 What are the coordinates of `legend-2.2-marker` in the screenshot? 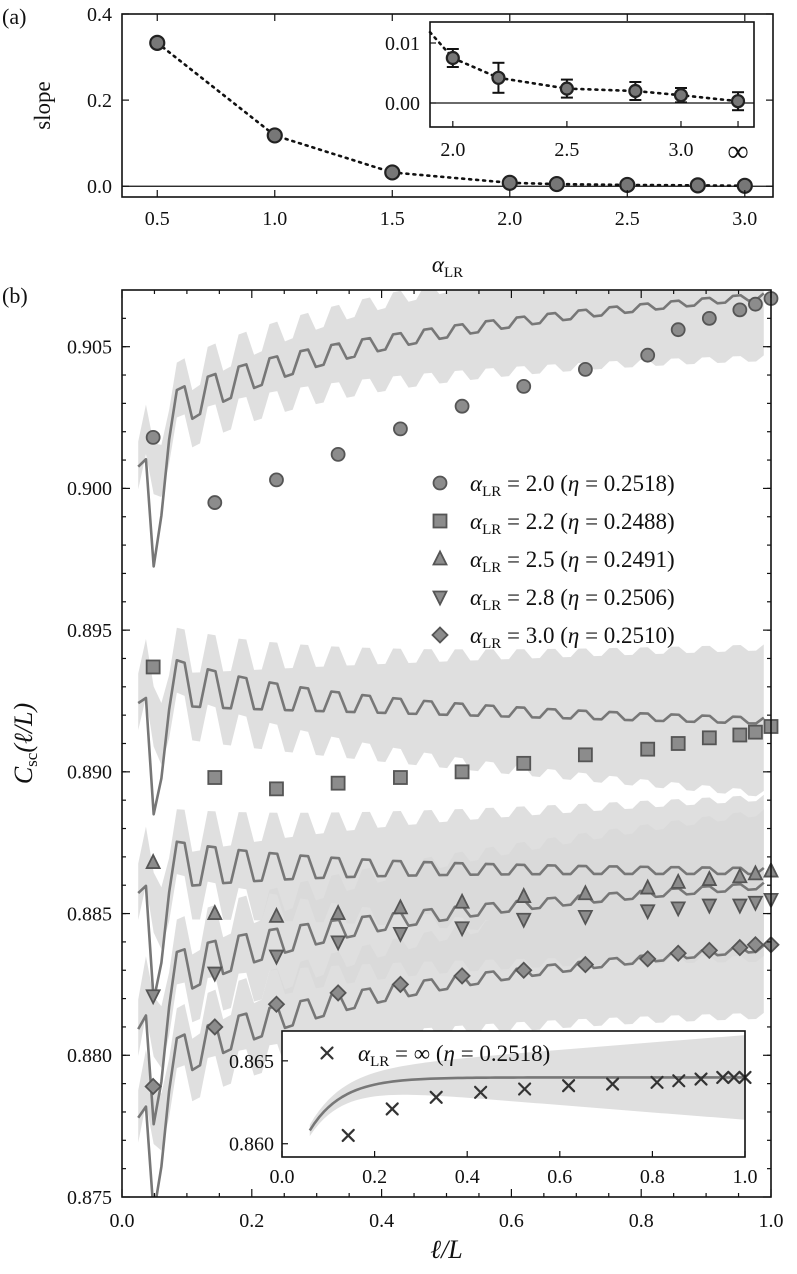 It's located at (440, 521).